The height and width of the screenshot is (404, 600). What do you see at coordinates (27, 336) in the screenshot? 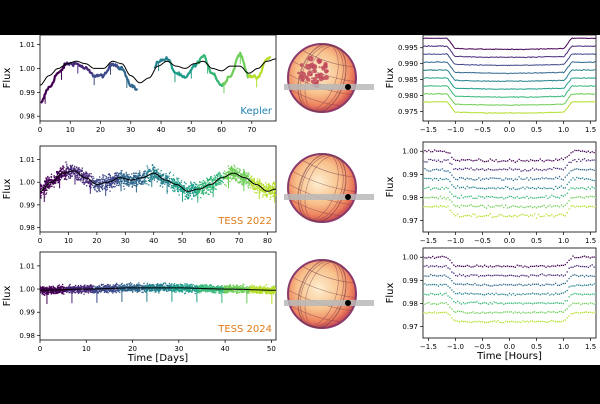
I see `tess2024-ytick-label: 0.98` at bounding box center [27, 336].